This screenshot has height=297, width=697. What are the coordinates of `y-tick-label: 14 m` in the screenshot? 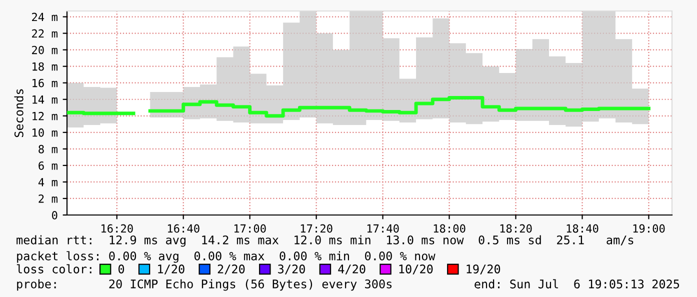 It's located at (45, 100).